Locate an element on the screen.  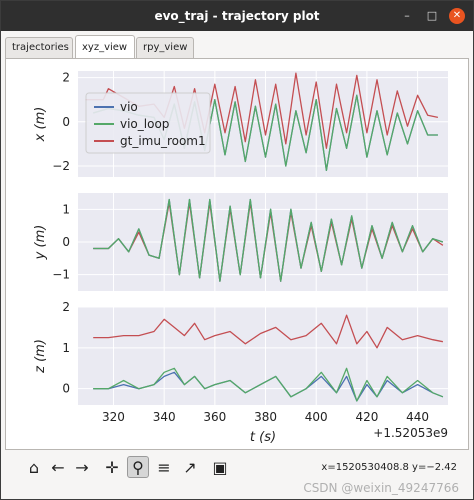
x-tick-label: 400 is located at coordinates (316, 417).